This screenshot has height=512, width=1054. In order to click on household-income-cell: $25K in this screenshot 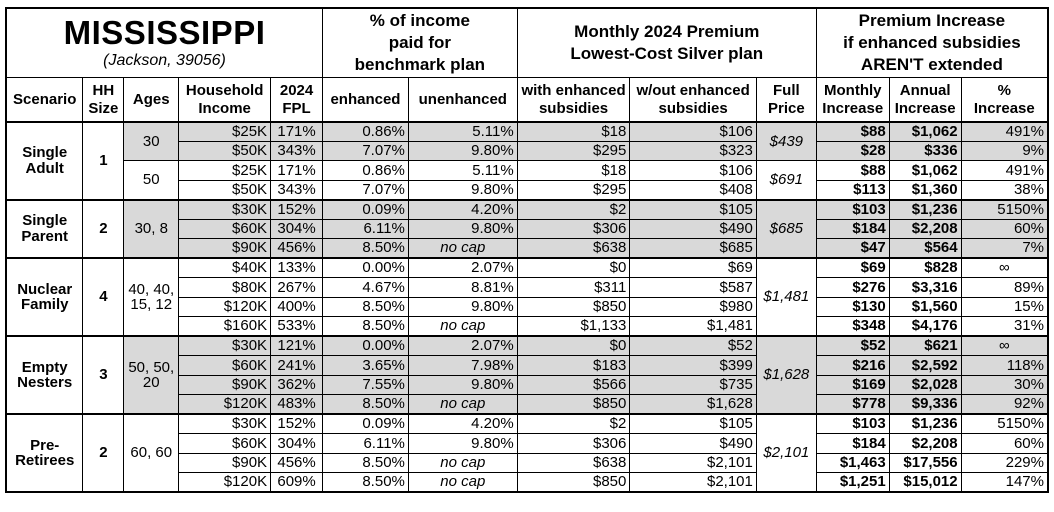, I will do `click(225, 170)`.